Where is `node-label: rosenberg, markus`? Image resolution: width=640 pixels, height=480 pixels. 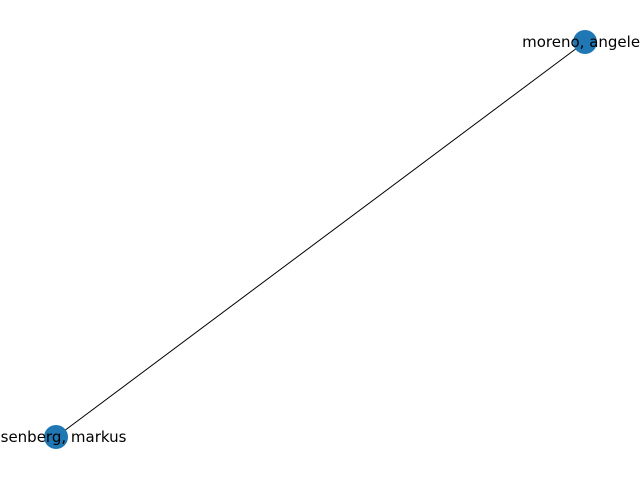
node-label: rosenberg, markus is located at coordinates (63, 437).